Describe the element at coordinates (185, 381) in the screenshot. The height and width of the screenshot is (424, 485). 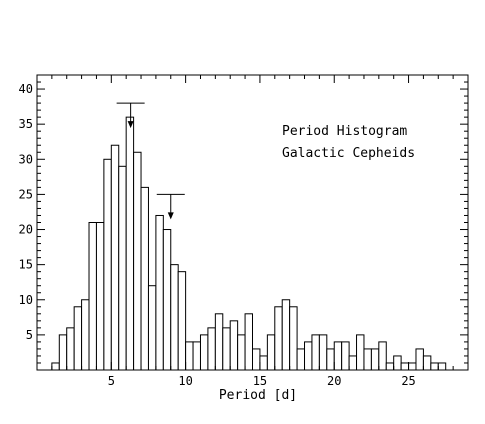
I see `x-tick-label: 10` at that location.